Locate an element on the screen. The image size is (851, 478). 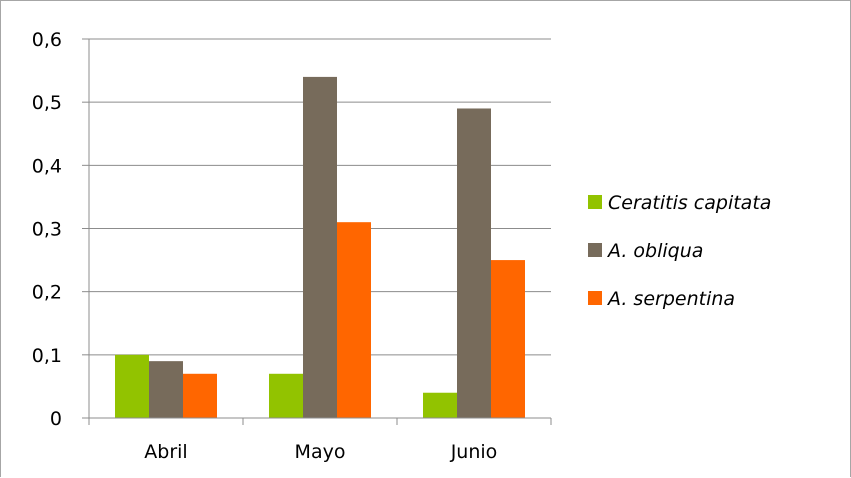
y-axis-ticks: 0 0,1 0,2 0,3 0,4 0,5 0,6 is located at coordinates (60, 229).